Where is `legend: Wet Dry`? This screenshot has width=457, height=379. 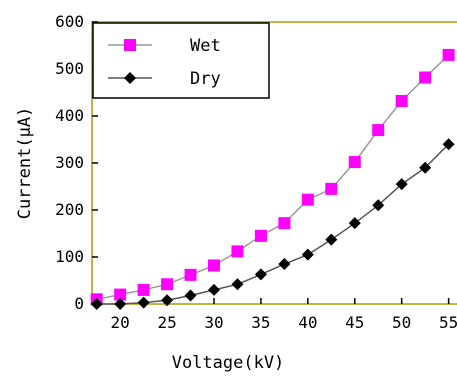 legend: Wet Dry is located at coordinates (181, 60).